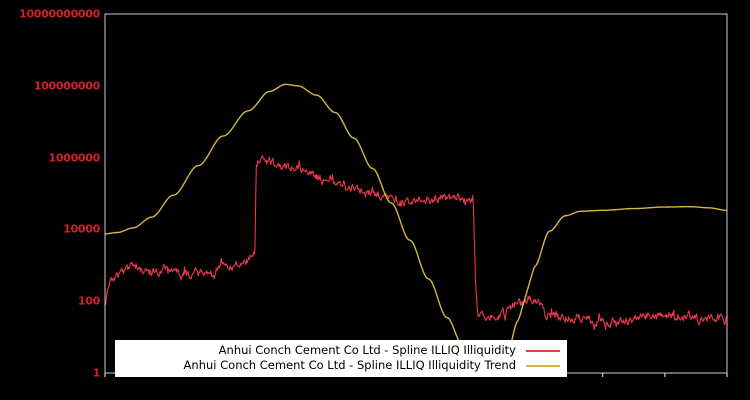 This screenshot has height=400, width=750. Describe the element at coordinates (59, 14) in the screenshot. I see `y-axis-tick-label: 10000000000` at that location.